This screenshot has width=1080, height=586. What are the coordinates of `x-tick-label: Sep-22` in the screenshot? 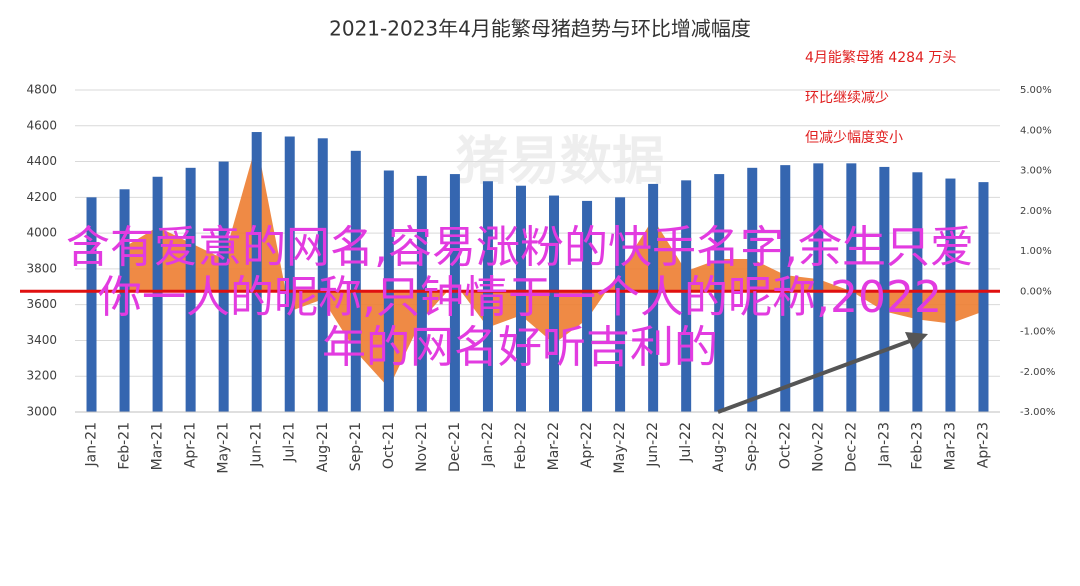 It's located at (752, 446).